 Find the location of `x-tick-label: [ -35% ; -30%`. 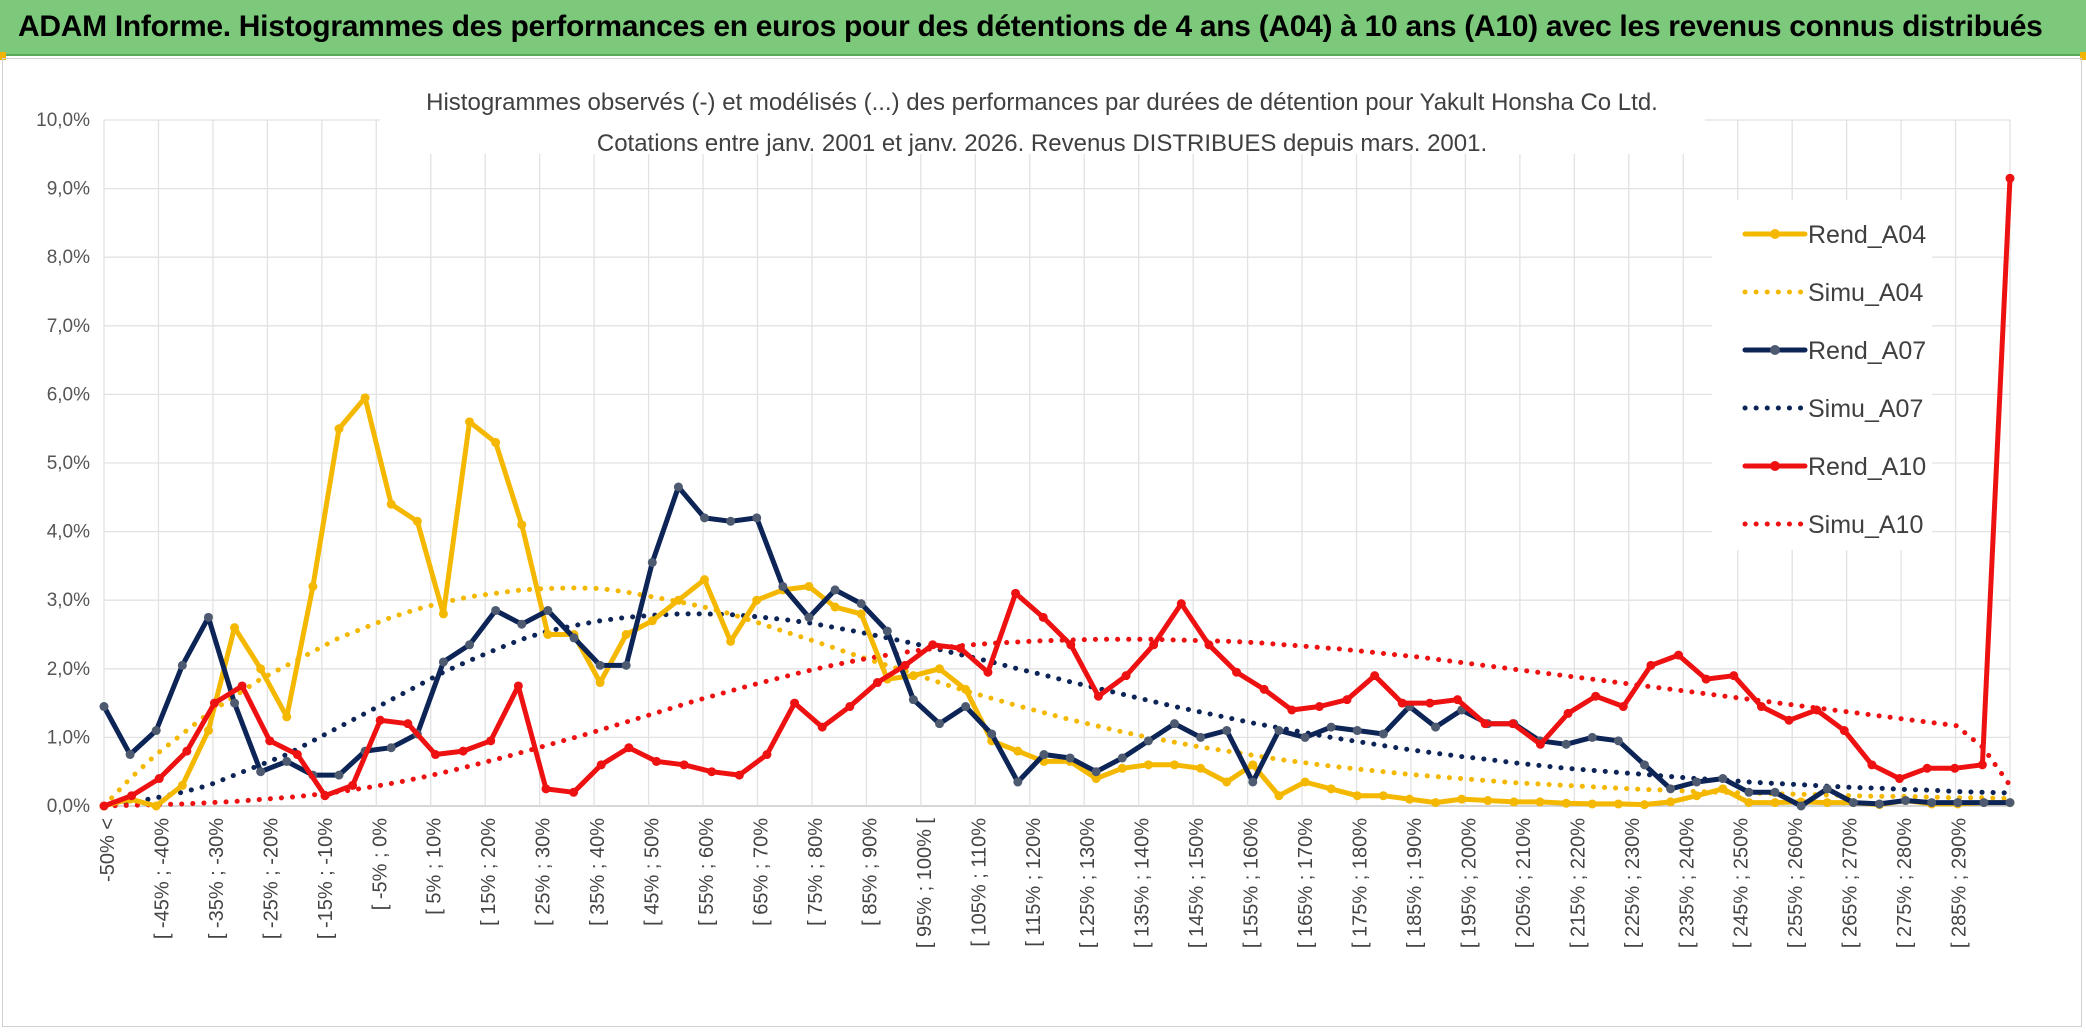

x-tick-label: [ -35% ; -30% is located at coordinates (217, 878).